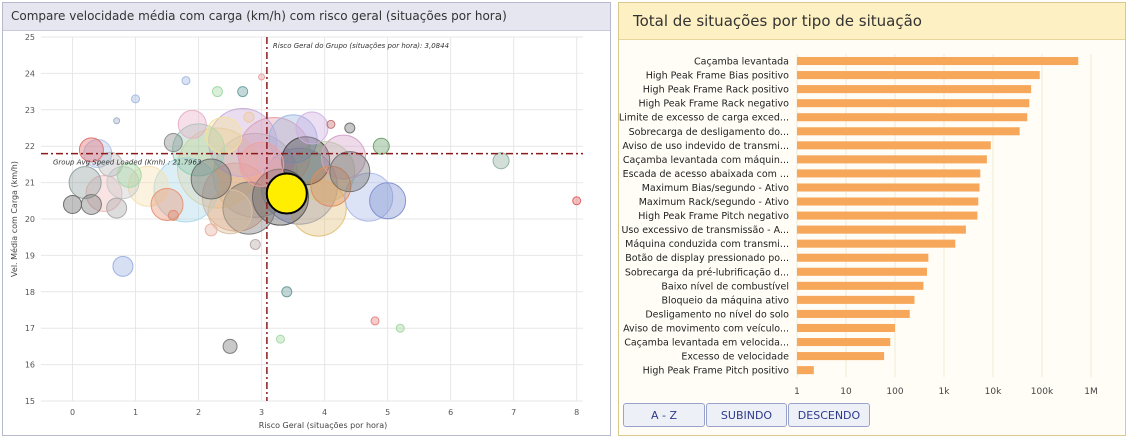 Image resolution: width=1128 pixels, height=444 pixels. I want to click on category-label: Maximum Bias/segundo - Ativo, so click(715, 188).